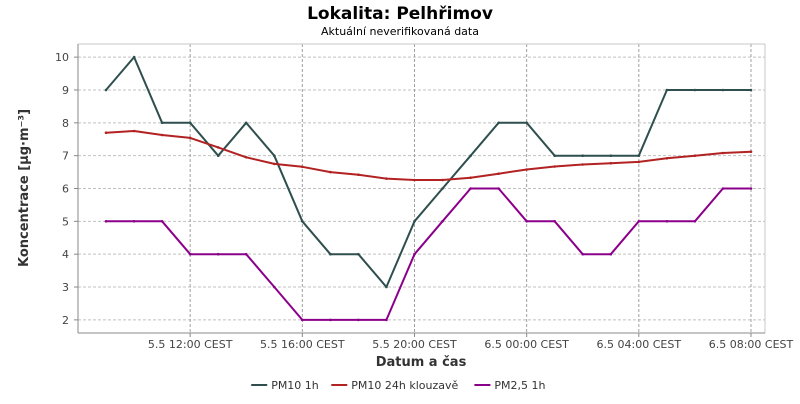  What do you see at coordinates (414, 344) in the screenshot?
I see `x-tick-label: 5.5 20:00 CEST` at bounding box center [414, 344].